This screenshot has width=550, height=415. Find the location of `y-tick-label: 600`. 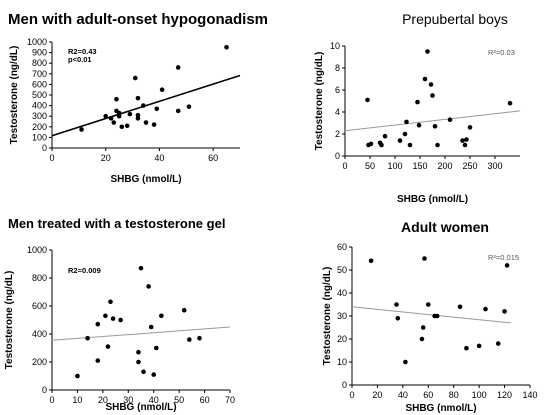

y-tick-label: 600 is located at coordinates (39, 84).